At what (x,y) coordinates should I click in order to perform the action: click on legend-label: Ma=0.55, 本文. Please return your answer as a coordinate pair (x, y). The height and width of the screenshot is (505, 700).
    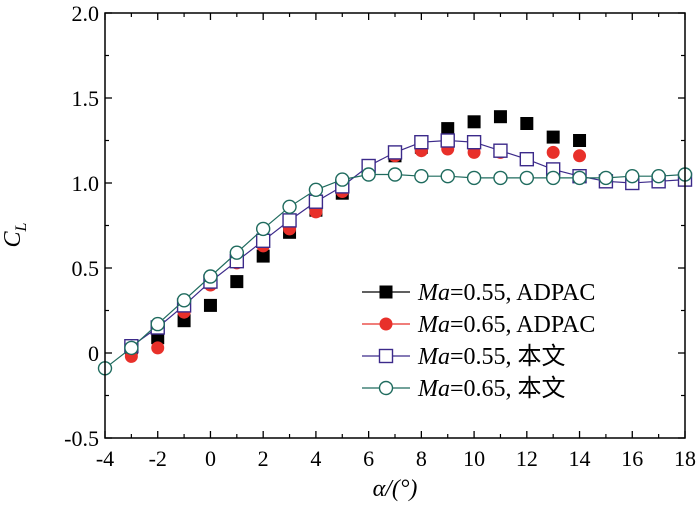
    Looking at the image, I should click on (491, 356).